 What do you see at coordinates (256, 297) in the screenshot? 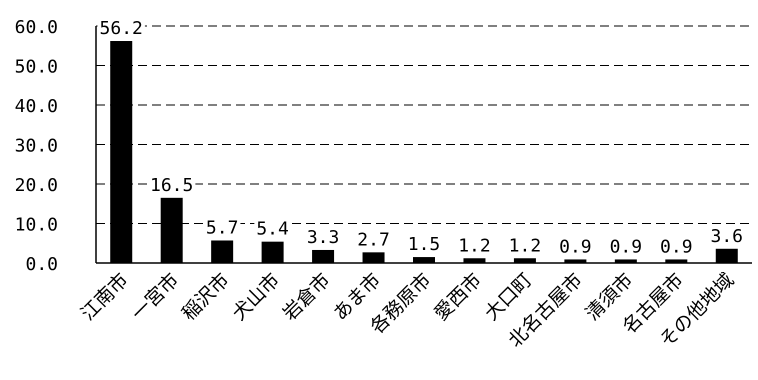
I see `x-tick-label: 犬山市` at bounding box center [256, 297].